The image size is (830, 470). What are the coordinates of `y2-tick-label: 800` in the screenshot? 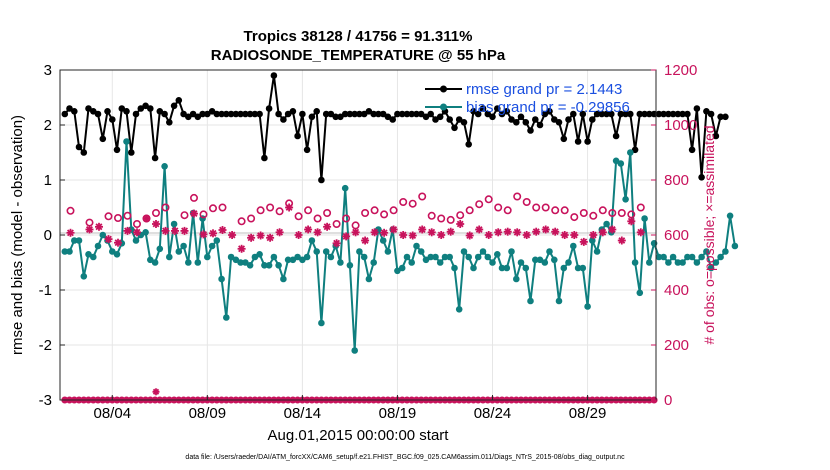 It's located at (676, 180).